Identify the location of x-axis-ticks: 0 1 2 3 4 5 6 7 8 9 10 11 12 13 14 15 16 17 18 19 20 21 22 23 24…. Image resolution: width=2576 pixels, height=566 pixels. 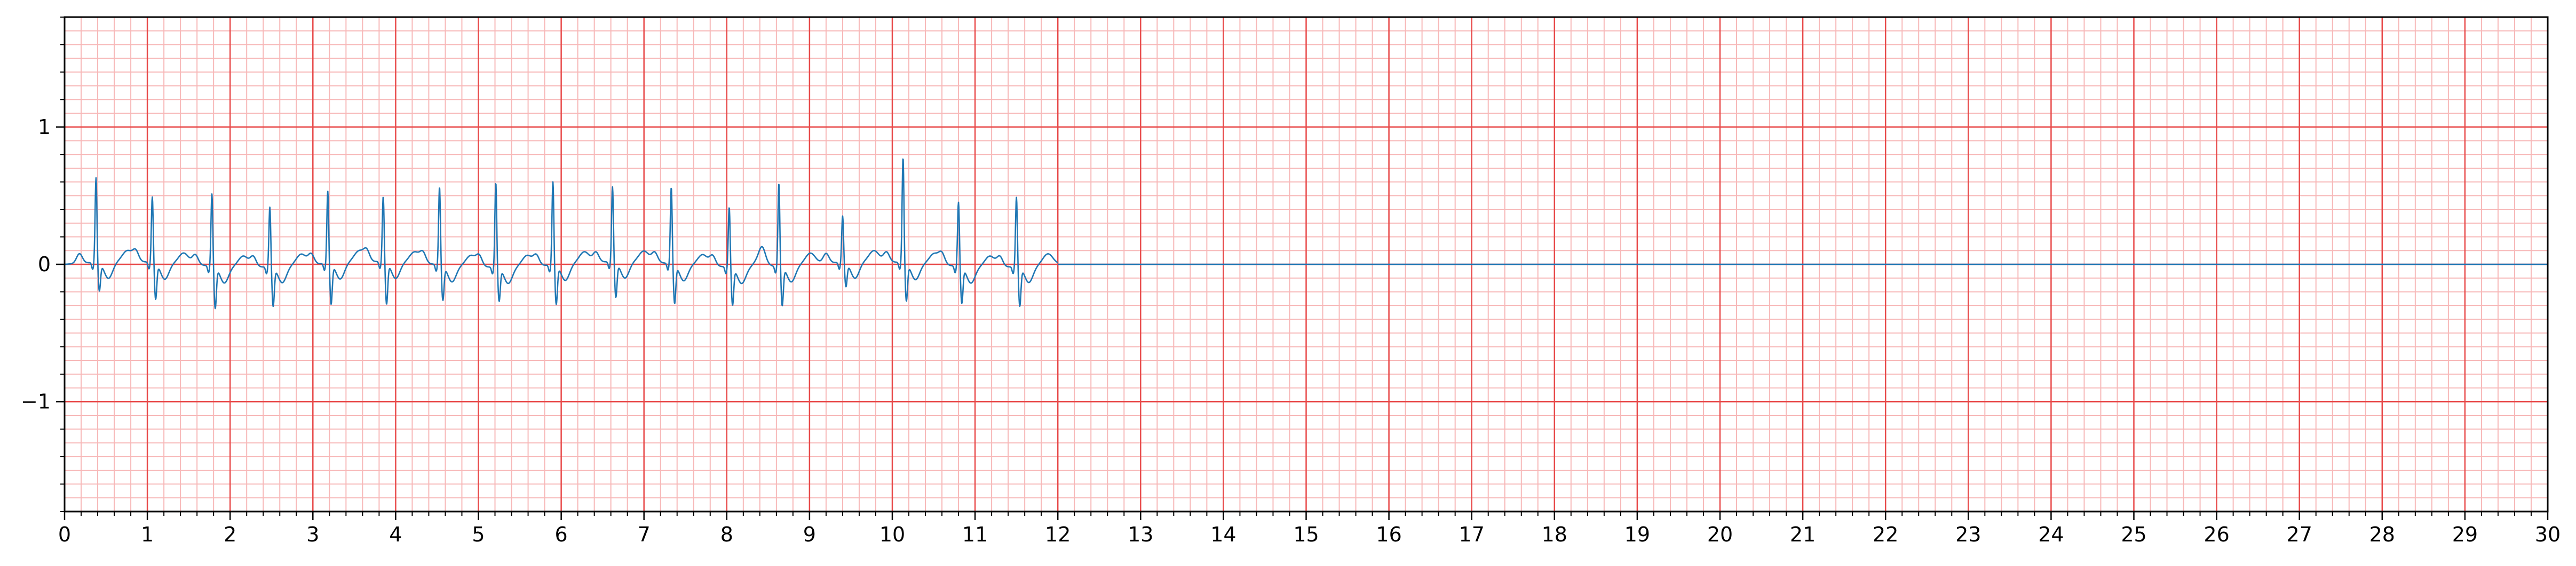
(1309, 529).